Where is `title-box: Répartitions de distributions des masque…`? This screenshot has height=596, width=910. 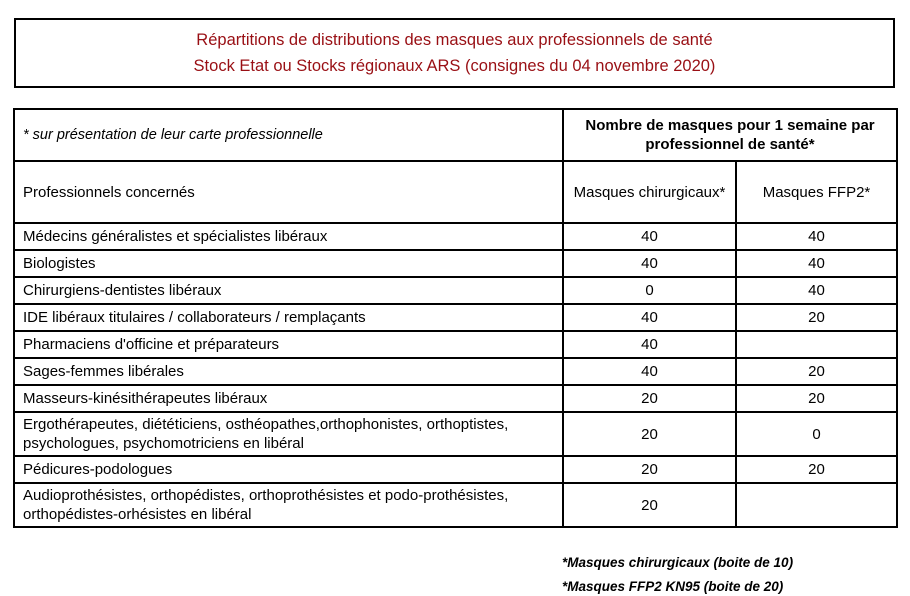 title-box: Répartitions de distributions des masque… is located at coordinates (454, 53).